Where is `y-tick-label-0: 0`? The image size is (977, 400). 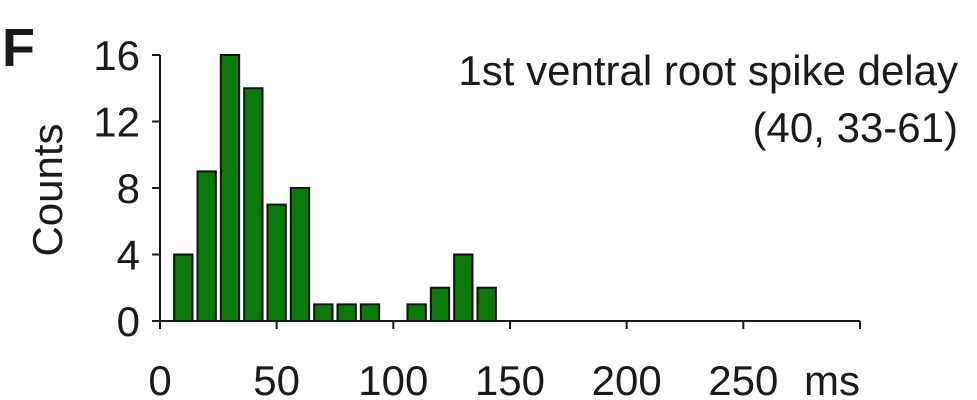 y-tick-label-0: 0 is located at coordinates (128, 321).